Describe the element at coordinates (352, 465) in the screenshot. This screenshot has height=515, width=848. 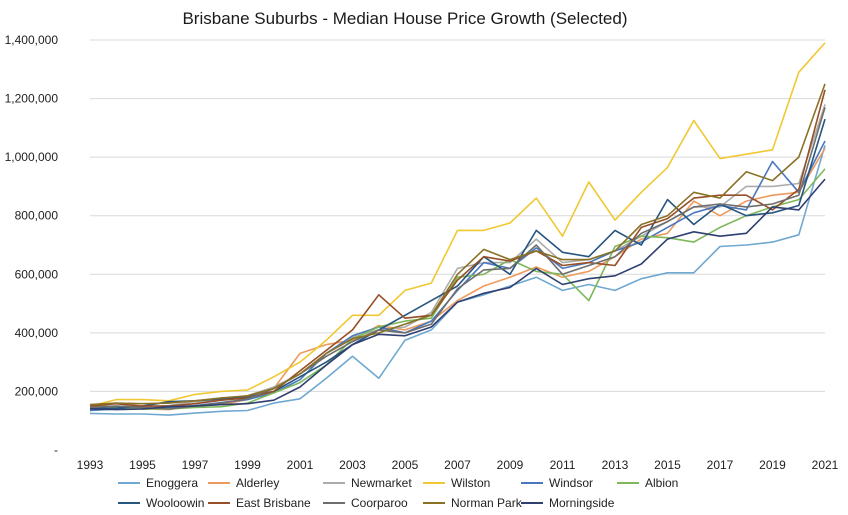
I see `x-tick-label: 2003` at that location.